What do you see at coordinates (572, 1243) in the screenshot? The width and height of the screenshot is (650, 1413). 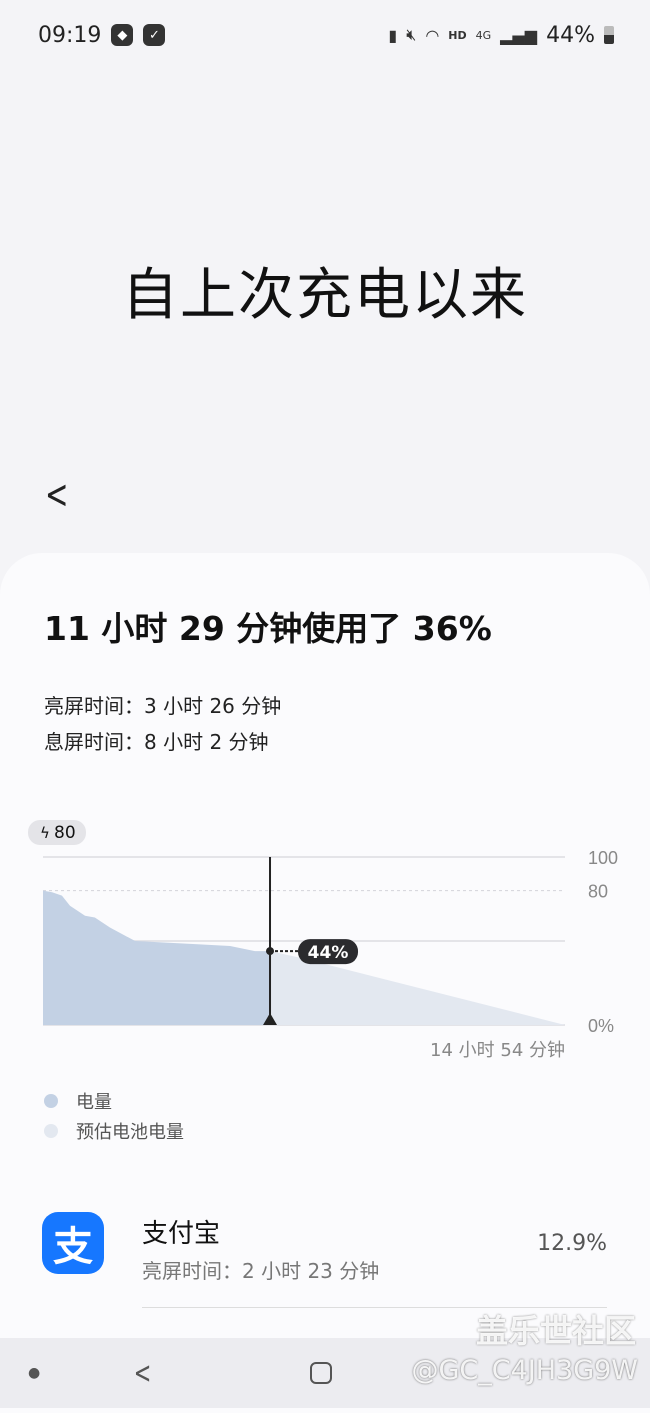 I see `app-percent: 12.9%` at bounding box center [572, 1243].